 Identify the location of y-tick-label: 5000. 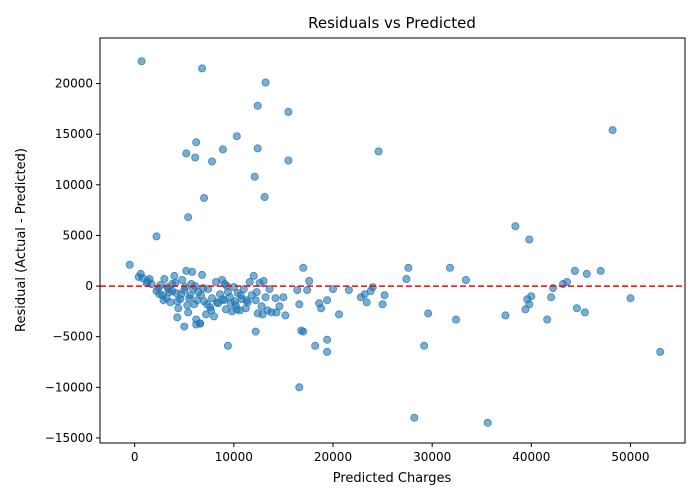
(77, 235).